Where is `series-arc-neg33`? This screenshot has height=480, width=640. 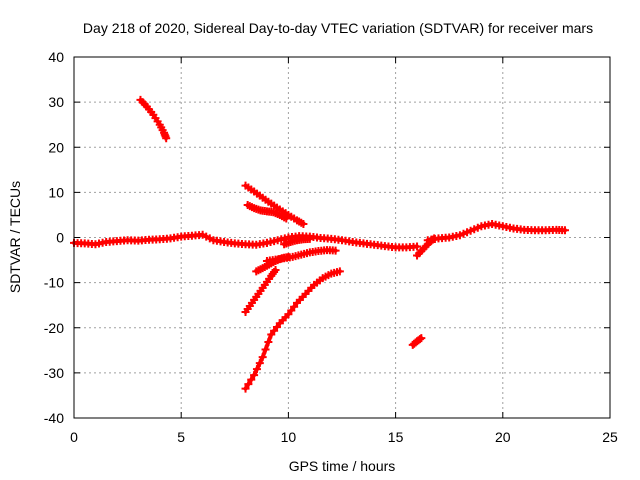 series-arc-neg33 is located at coordinates (292, 330).